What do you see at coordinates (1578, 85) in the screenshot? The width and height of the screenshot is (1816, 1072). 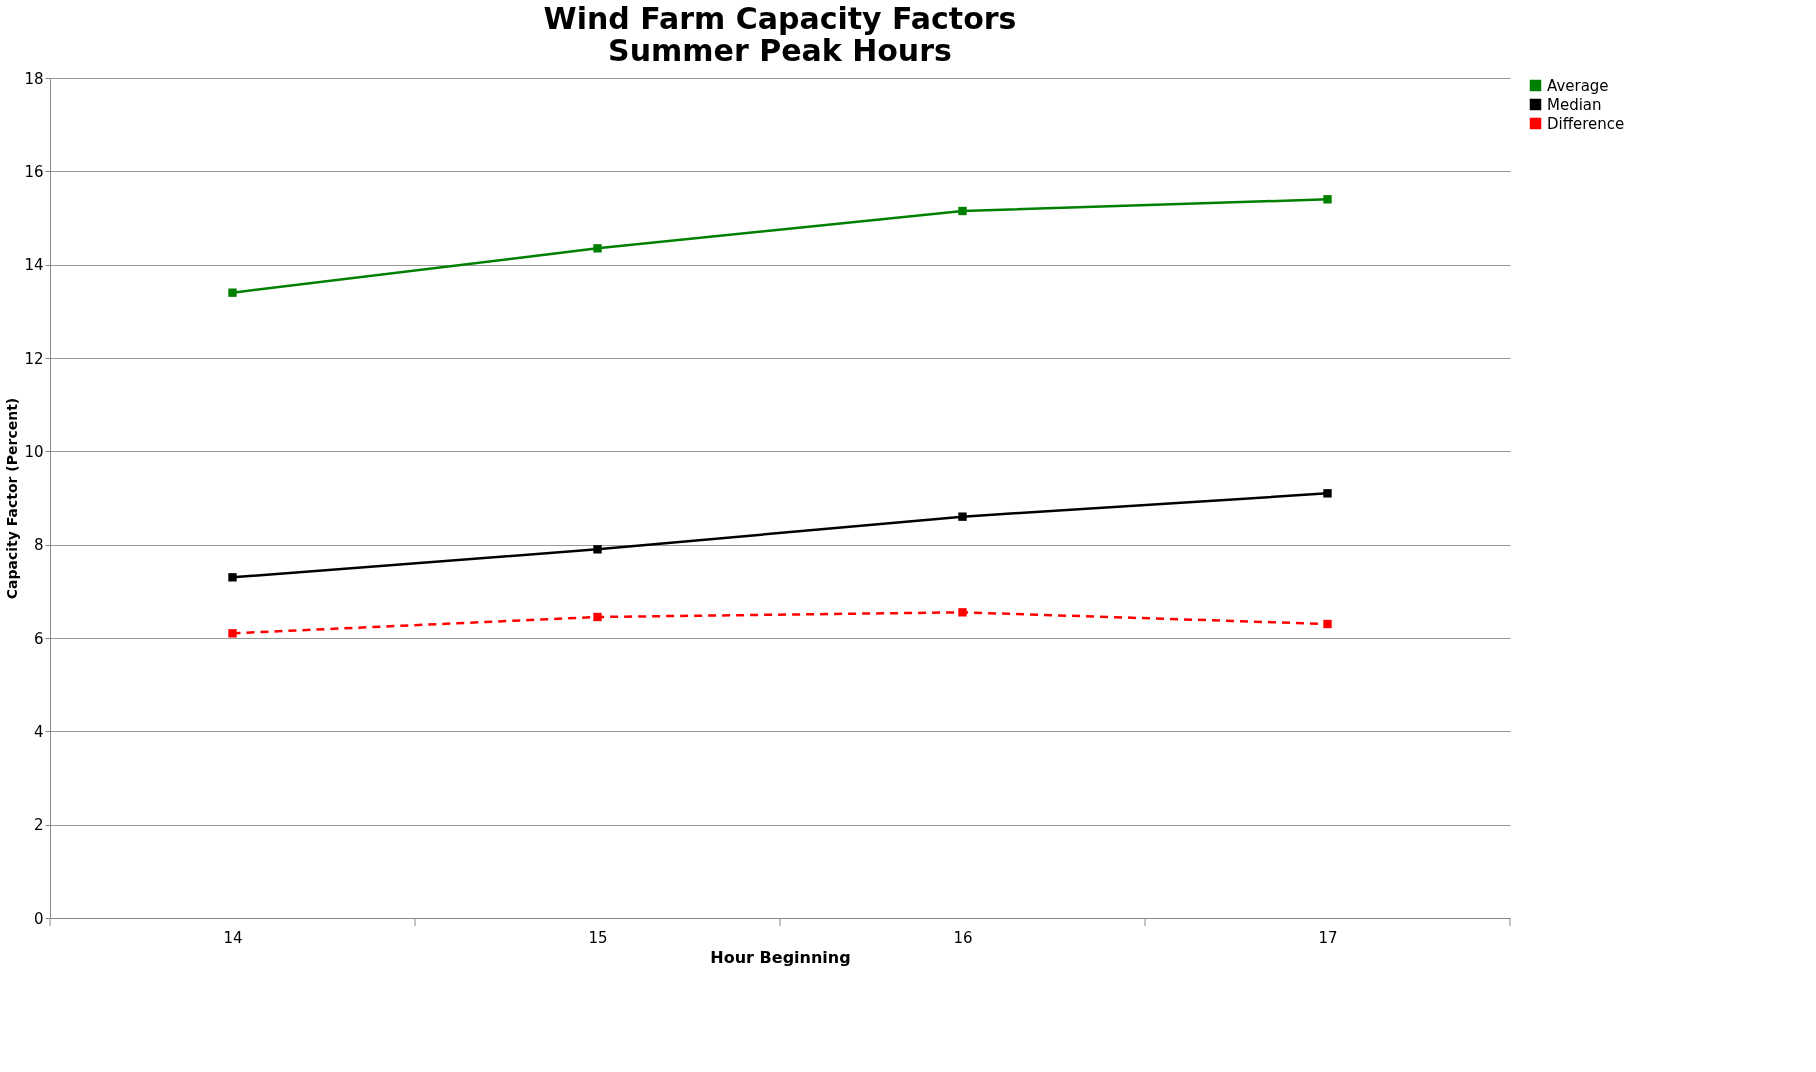 I see `legend-label: Average` at bounding box center [1578, 85].